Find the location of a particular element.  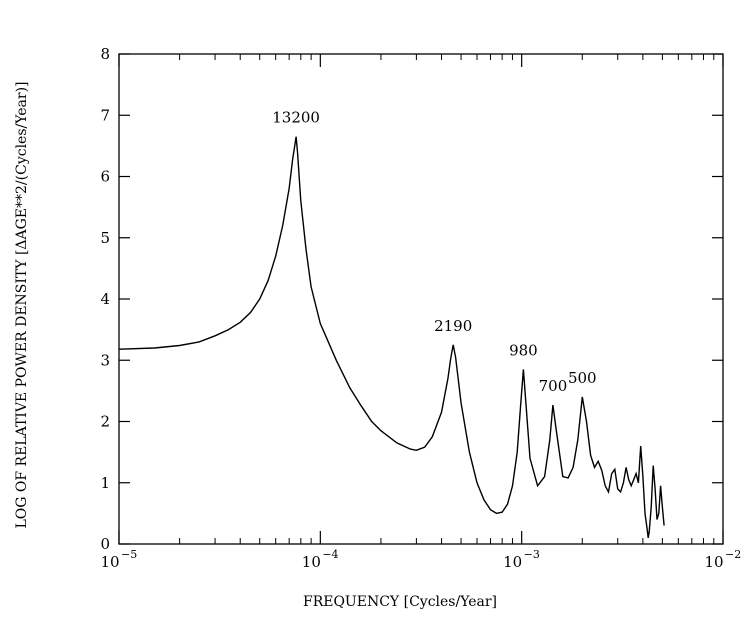

x-tick-label-3: 10 is located at coordinates (713, 562).